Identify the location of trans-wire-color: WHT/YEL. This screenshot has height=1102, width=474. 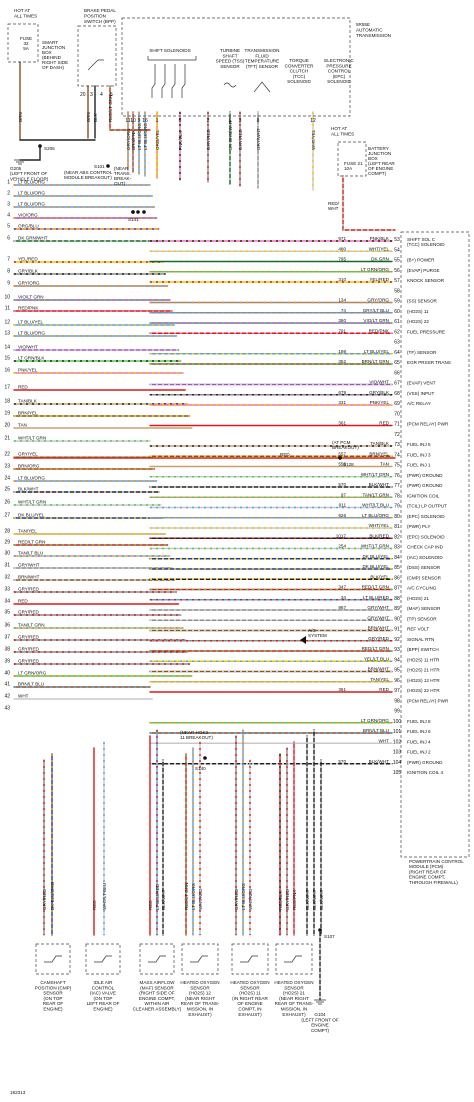
(313, 139).